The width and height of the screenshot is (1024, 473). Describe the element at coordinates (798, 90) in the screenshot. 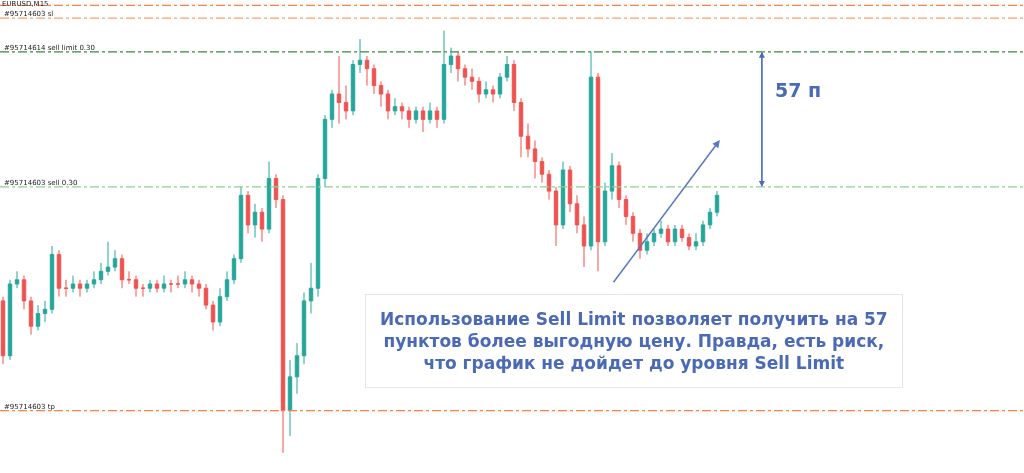

I see `text: 57 п` at that location.